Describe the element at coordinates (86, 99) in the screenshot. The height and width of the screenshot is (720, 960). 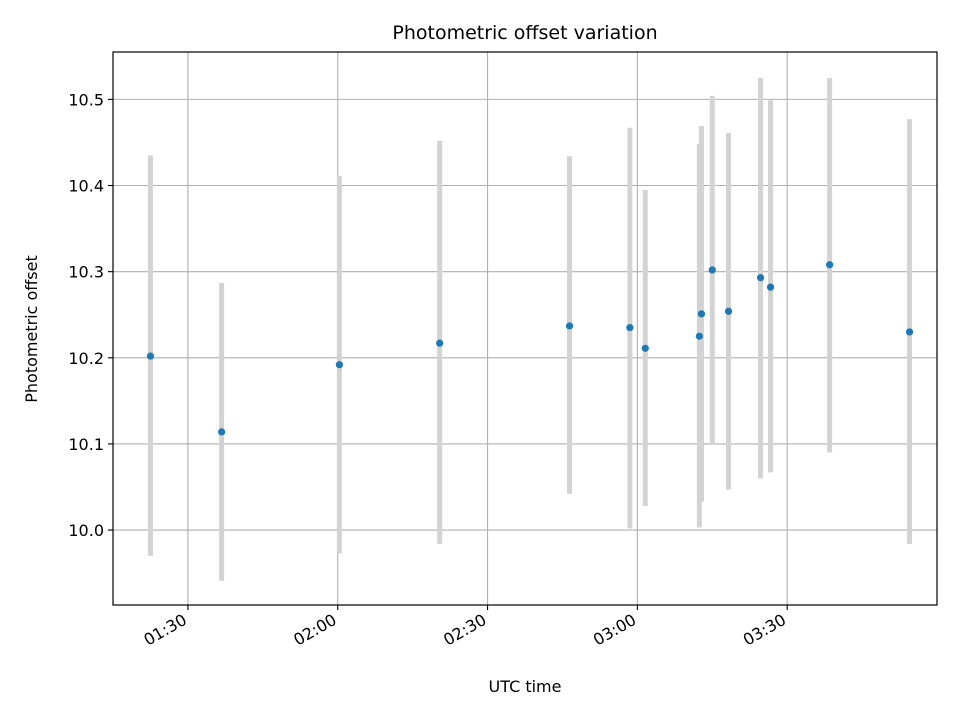
I see `y-tick-label: 10.5` at that location.